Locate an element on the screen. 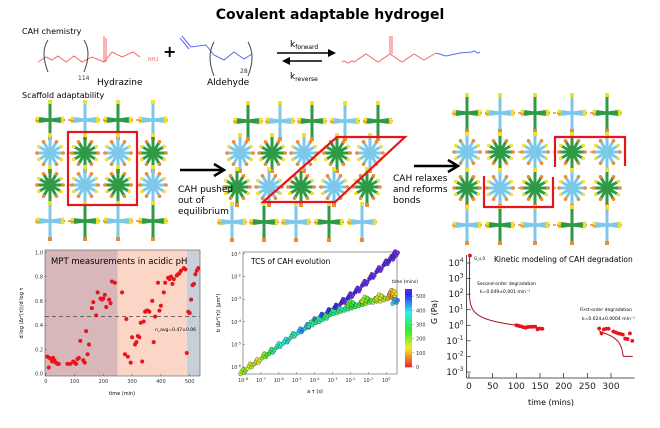 Image resolution: width=660 pixels, height=428 pixels. colorbar-tick-label: 0 is located at coordinates (417, 368).